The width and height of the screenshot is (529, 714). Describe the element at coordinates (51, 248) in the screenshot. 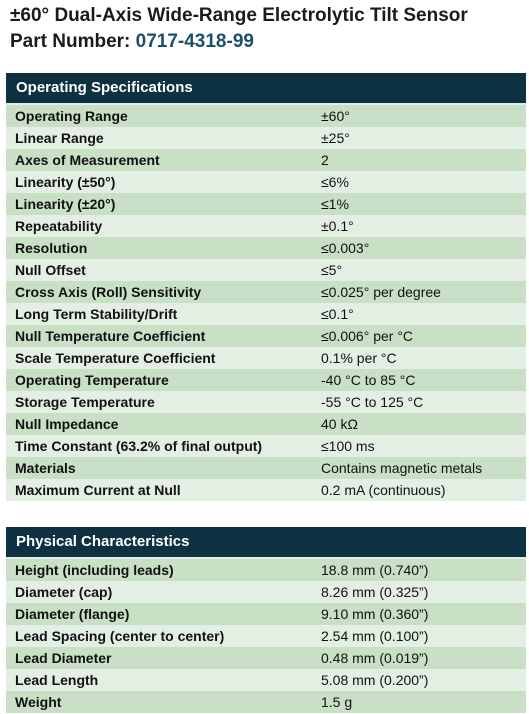

I see `spec-label: Resolution` at that location.